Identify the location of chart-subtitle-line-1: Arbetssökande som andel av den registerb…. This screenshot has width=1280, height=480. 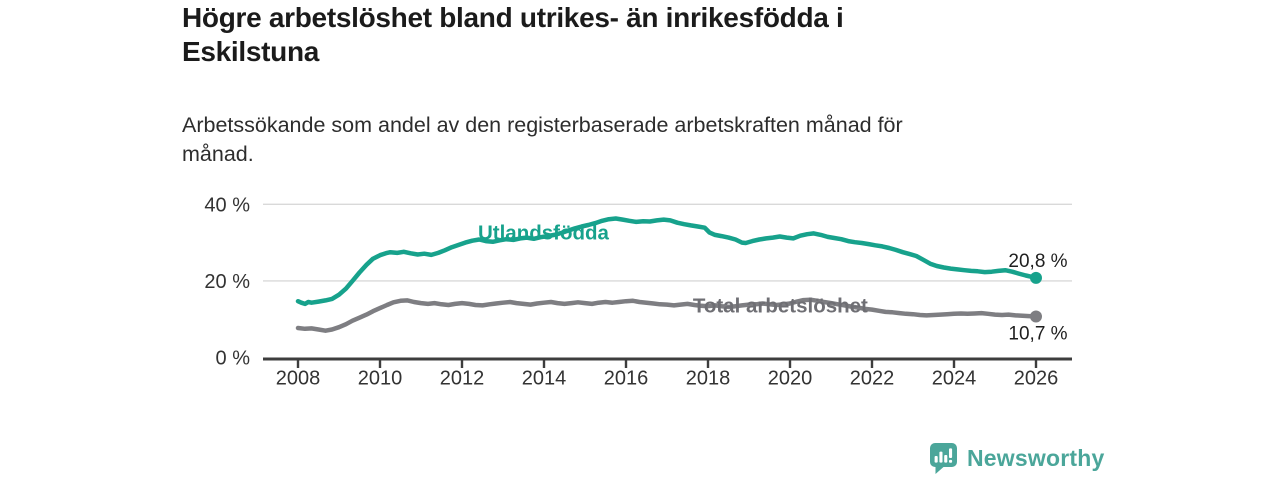
(542, 125).